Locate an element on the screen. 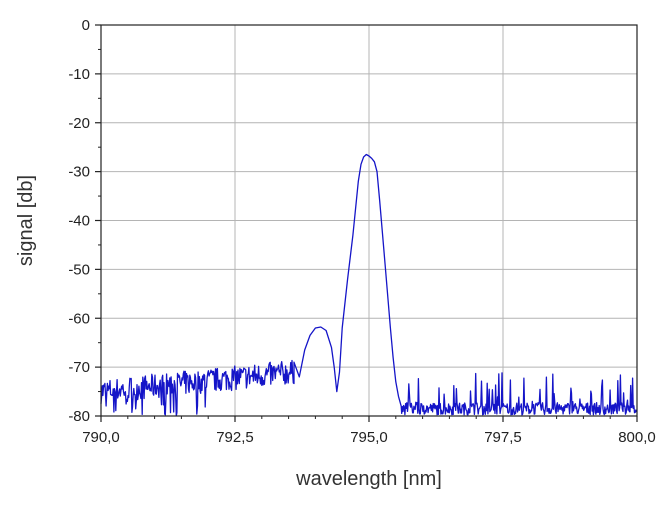 This screenshot has width=666, height=508. x-tick-label: 795,0 is located at coordinates (369, 437).